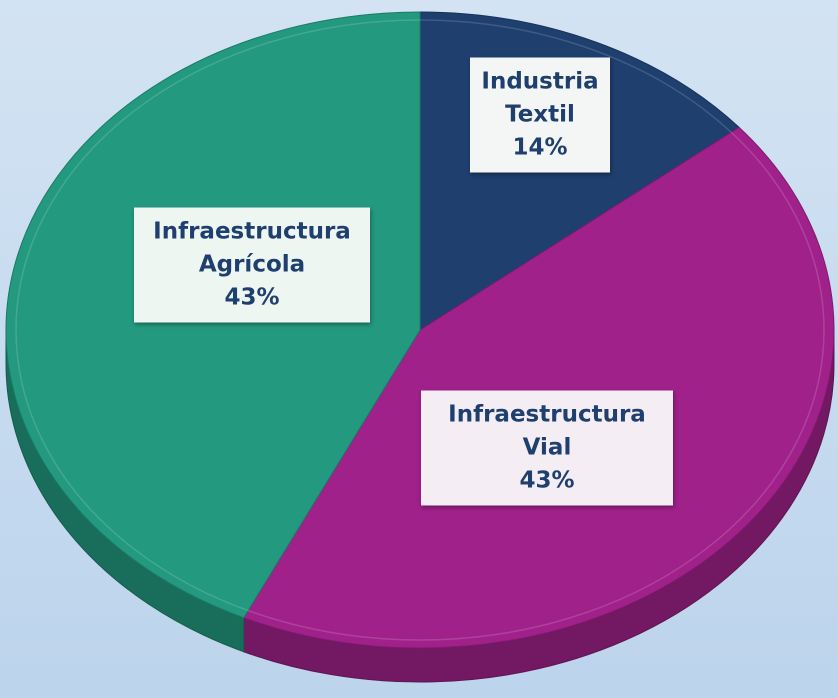 The image size is (838, 698). I want to click on category-label: Infraestructura Agrícola, so click(252, 248).